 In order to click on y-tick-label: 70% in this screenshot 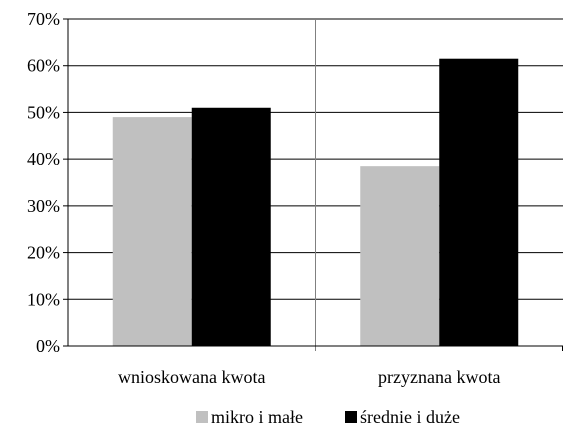, I will do `click(43, 19)`.